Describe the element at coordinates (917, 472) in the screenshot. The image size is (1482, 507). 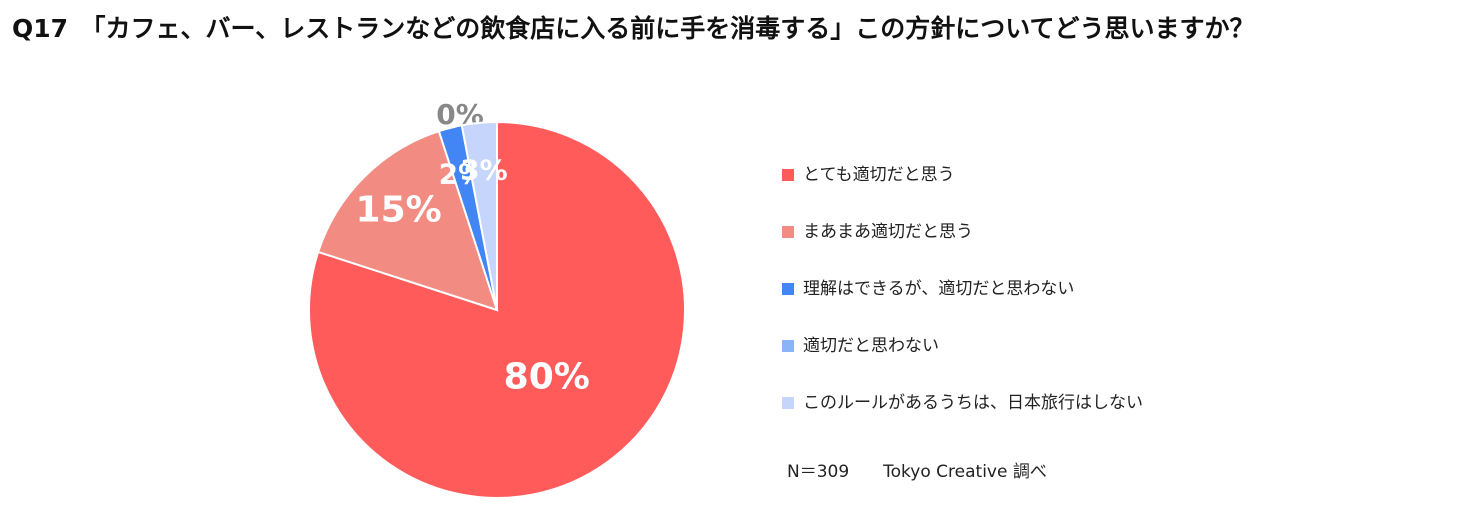
I see `note: N＝309 Tokyo Creative 調べ` at that location.